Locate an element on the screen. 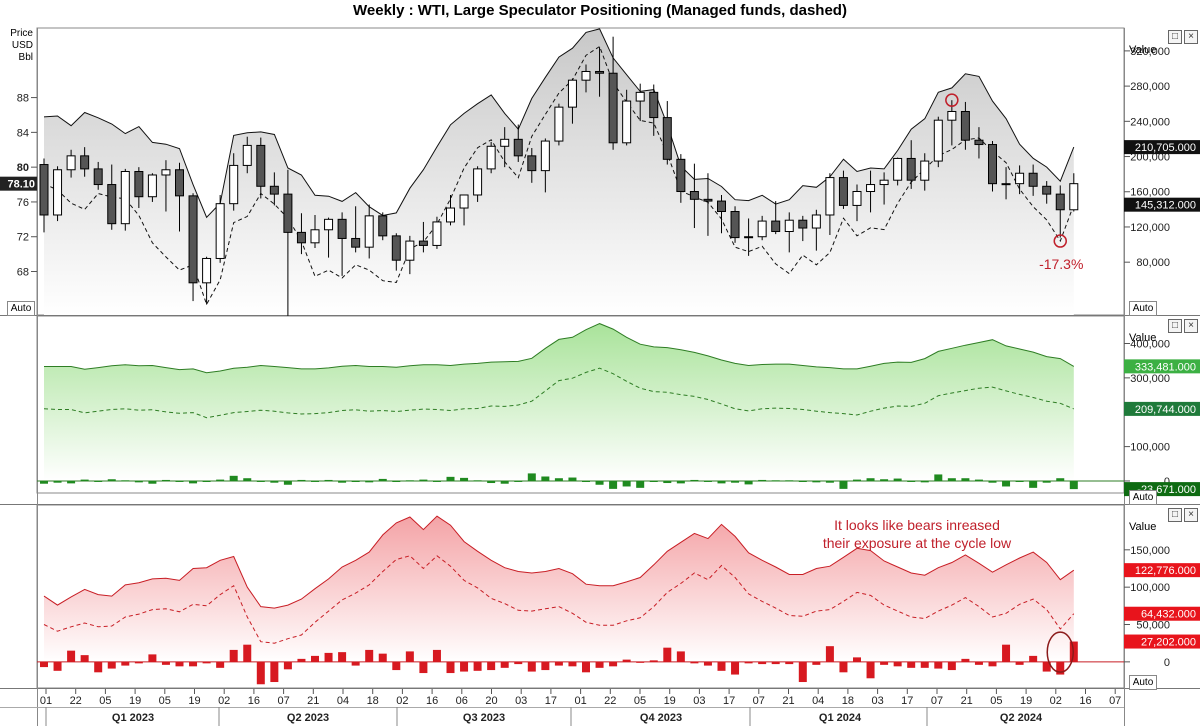 This screenshot has width=1200, height=726. value-tick-label: 280,000 is located at coordinates (1150, 87).